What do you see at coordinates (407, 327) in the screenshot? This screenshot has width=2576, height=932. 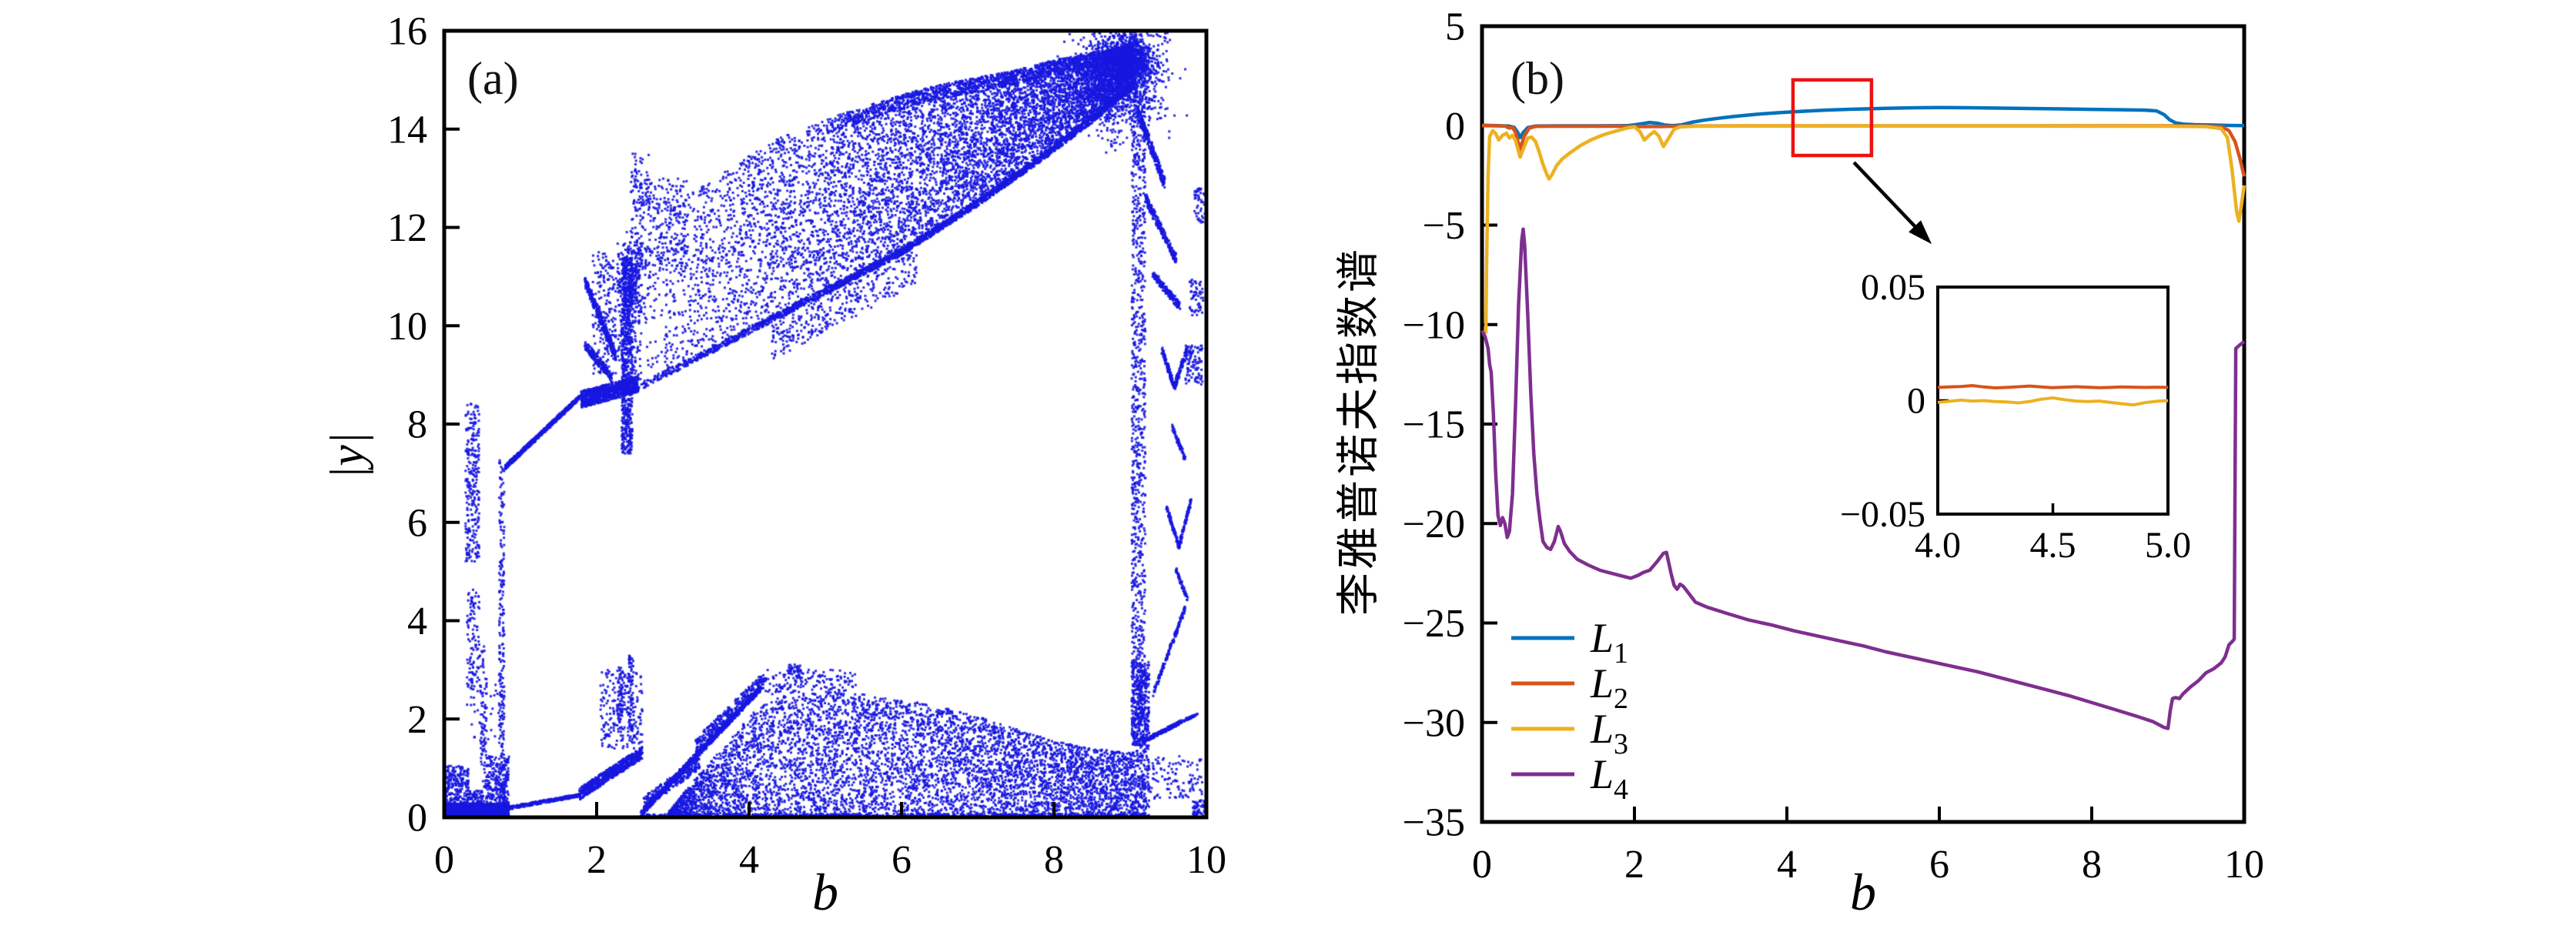 I see `y-tick-label: 10` at bounding box center [407, 327].